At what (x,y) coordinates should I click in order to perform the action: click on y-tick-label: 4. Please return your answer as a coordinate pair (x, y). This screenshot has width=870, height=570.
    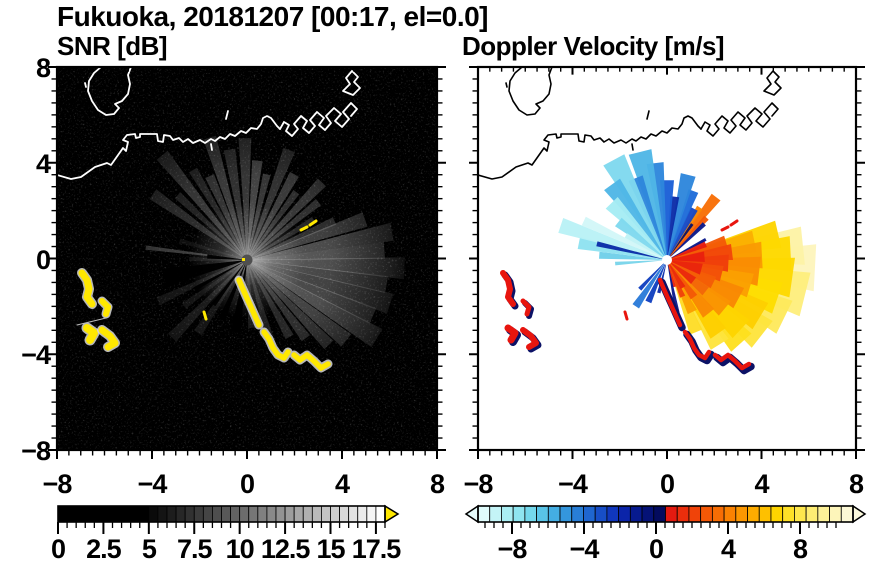
    Looking at the image, I should click on (43, 163).